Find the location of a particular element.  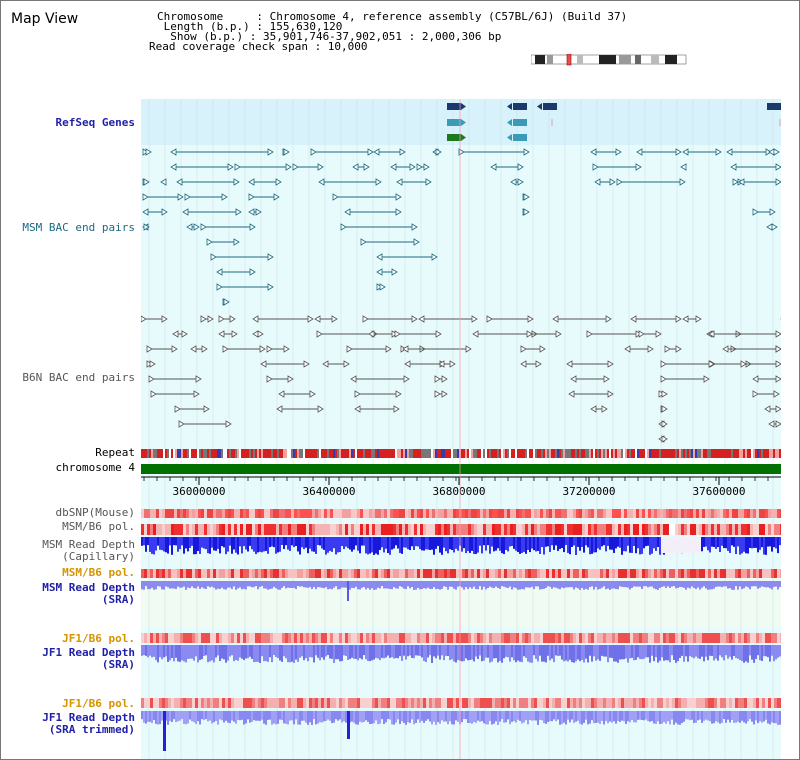

track-label-msm-depth-sra: MSM Read Depth is located at coordinates (88, 587).